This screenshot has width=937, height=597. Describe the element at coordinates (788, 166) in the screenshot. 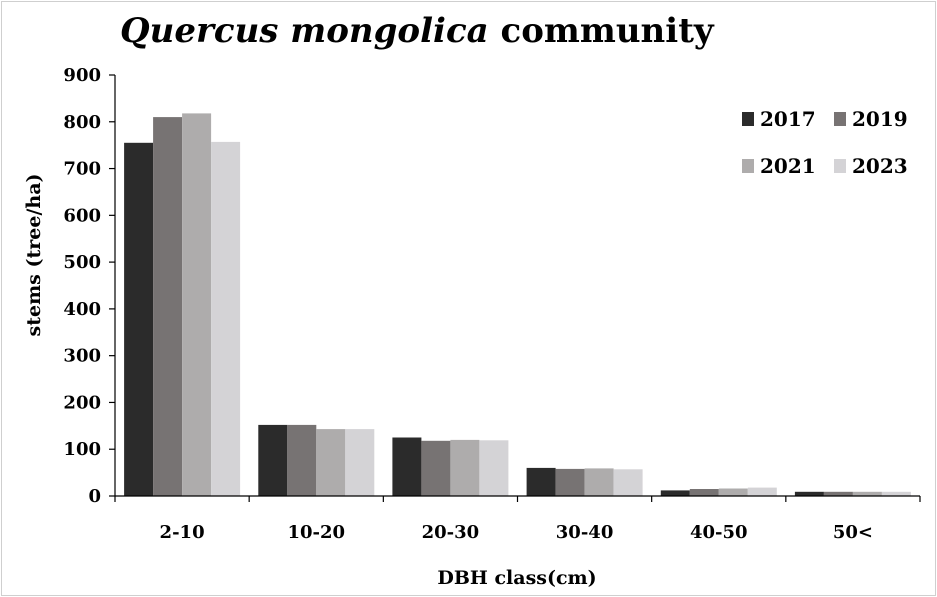

I see `legend-label-2021: 2021` at that location.